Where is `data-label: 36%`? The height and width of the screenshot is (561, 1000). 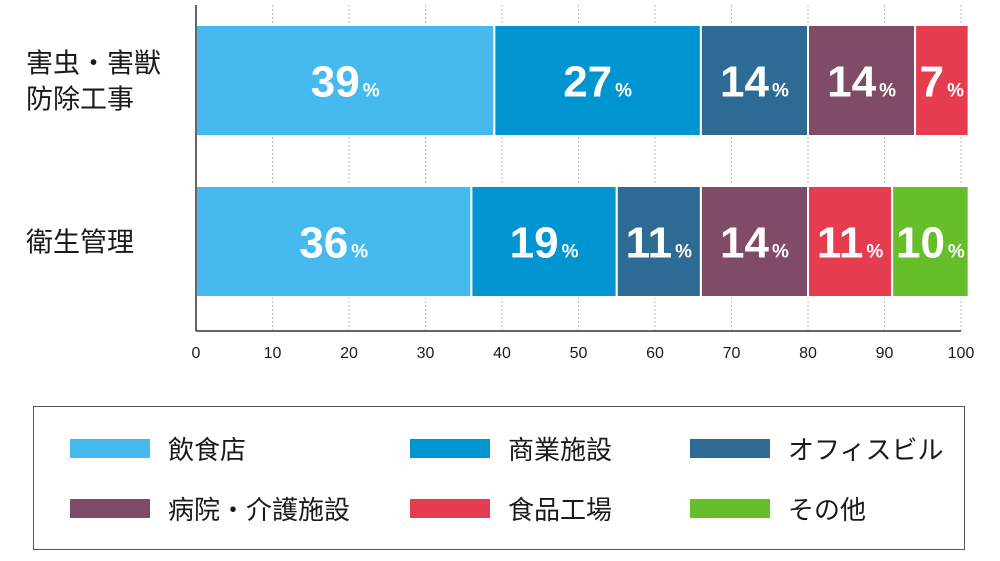
data-label: 36% is located at coordinates (333, 243).